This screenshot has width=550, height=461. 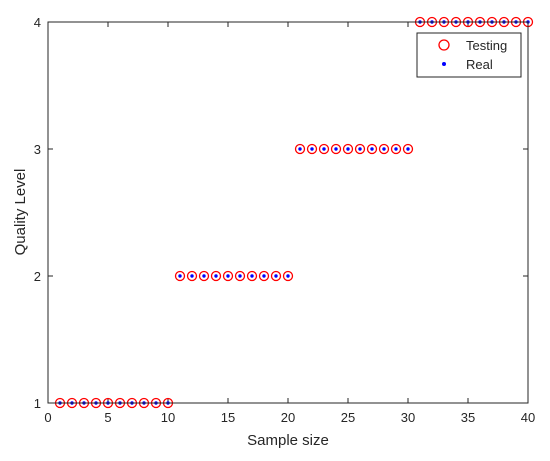 I want to click on y-tick-label: 4, so click(x=37, y=22).